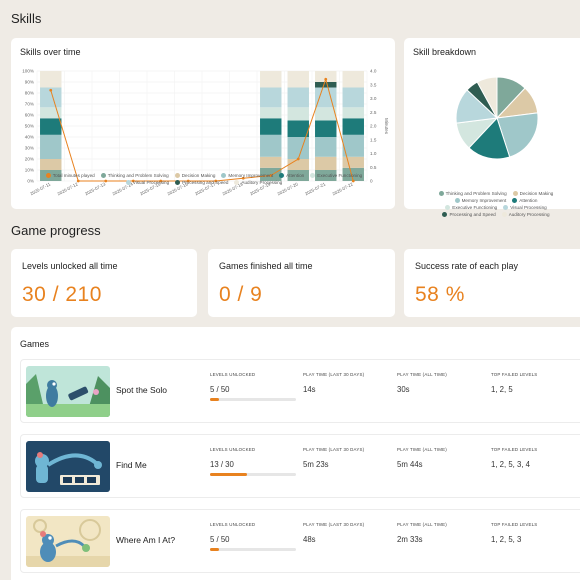  Describe the element at coordinates (62, 294) in the screenshot. I see `levels-unlocked-value: 30 / 210` at that location.